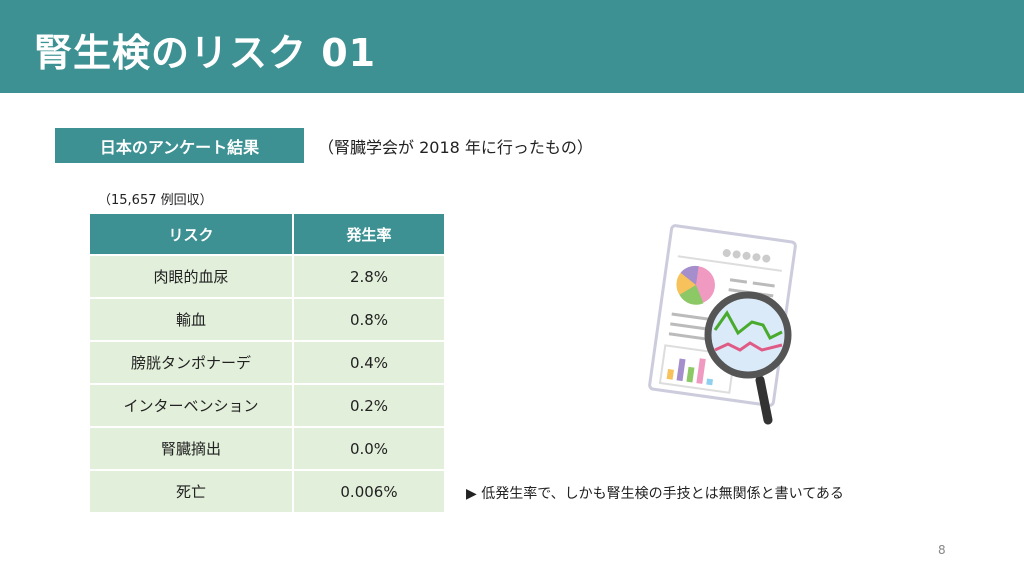 Image resolution: width=1024 pixels, height=576 pixels. I want to click on bullet-note: ▶ 低発生率で、しかも腎生検の手技とは無関係と書いてある, so click(655, 493).